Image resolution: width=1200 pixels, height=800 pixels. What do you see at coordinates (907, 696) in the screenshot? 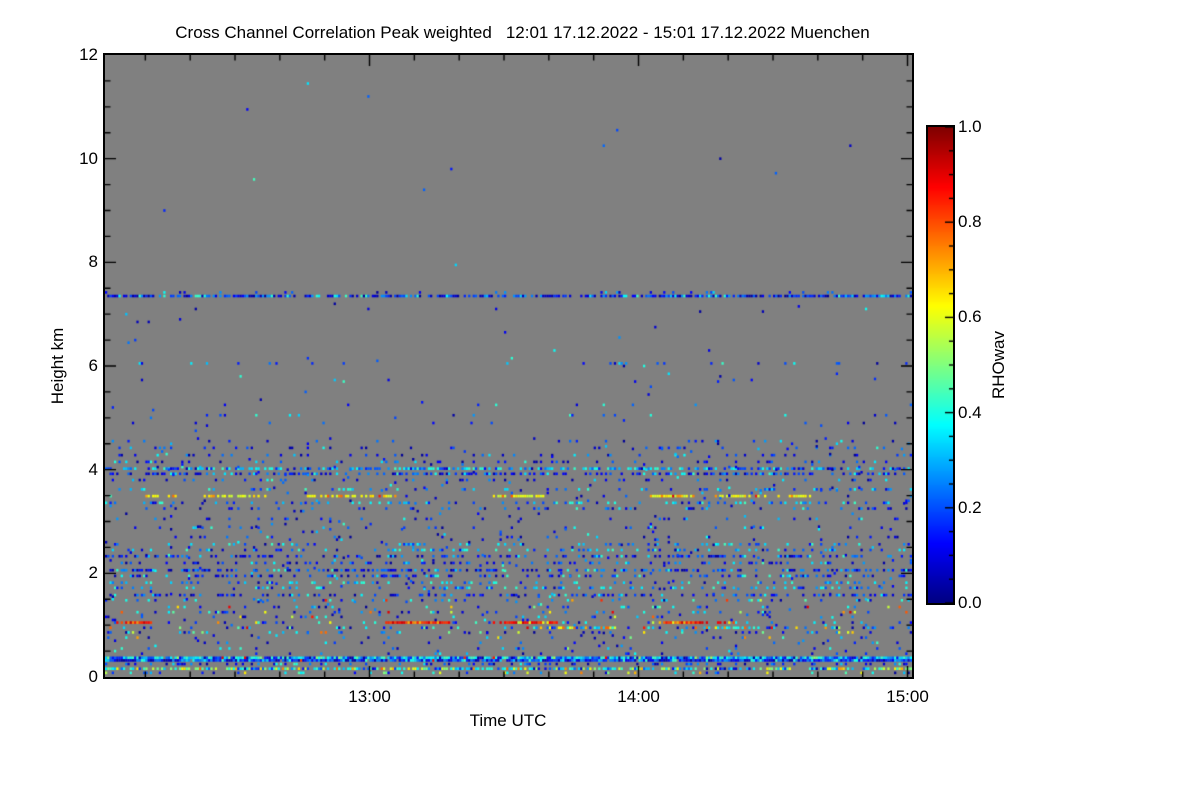
I see `x-tick-label: 15:00` at bounding box center [907, 696].